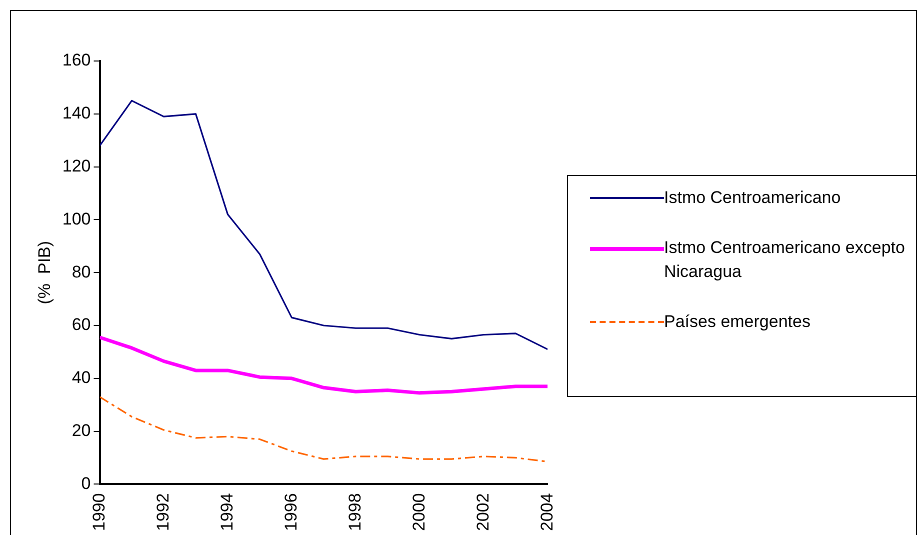 Image resolution: width=920 pixels, height=535 pixels. Describe the element at coordinates (482, 512) in the screenshot. I see `x-tick-label: 2002` at that location.